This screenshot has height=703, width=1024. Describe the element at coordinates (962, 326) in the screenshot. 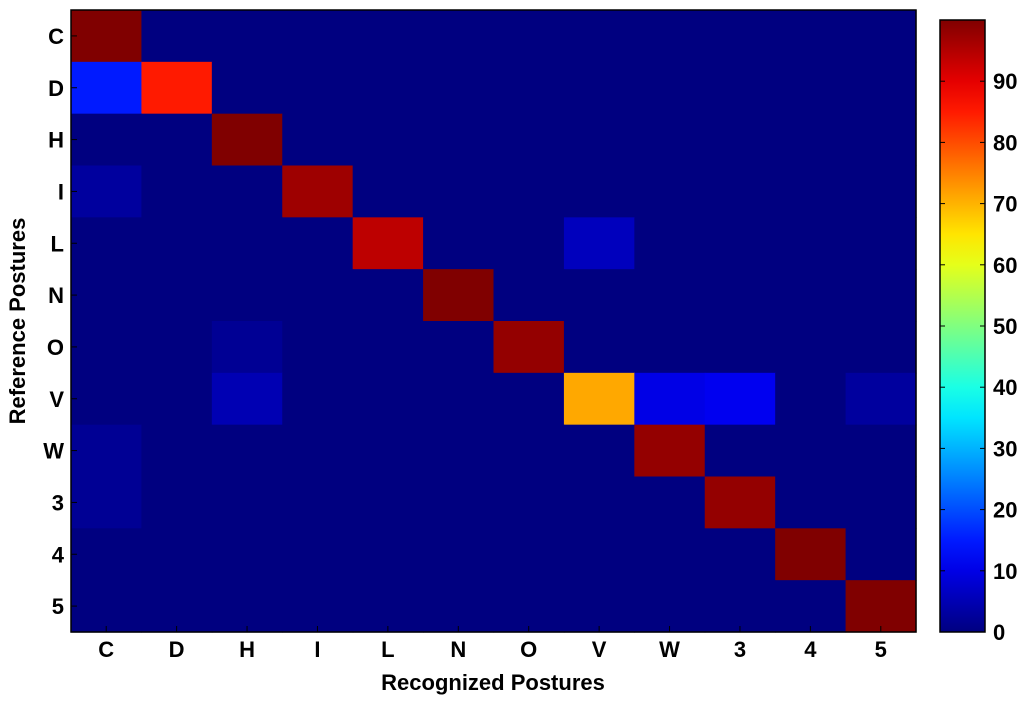

I see `colorbar` at that location.